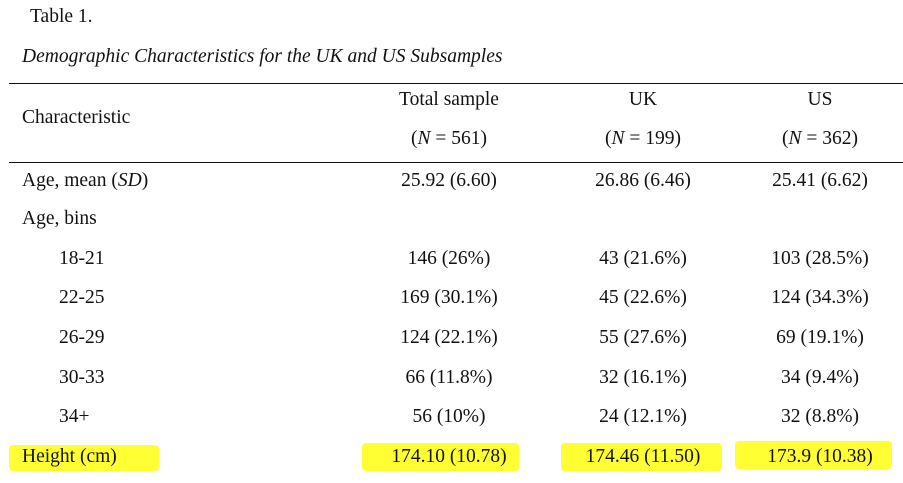 The image size is (903, 483). What do you see at coordinates (643, 377) in the screenshot?
I see `cell-30-33-uk: 32 (16.1%)` at bounding box center [643, 377].